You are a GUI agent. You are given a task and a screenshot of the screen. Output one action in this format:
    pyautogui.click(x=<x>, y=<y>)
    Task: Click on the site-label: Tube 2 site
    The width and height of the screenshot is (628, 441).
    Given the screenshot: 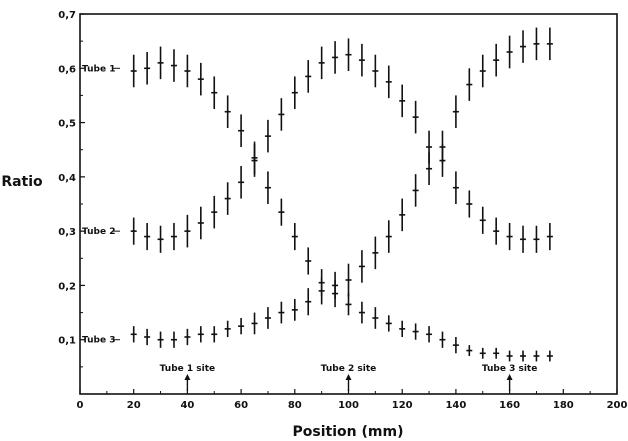 What is the action you would take?
    pyautogui.click(x=348, y=369)
    